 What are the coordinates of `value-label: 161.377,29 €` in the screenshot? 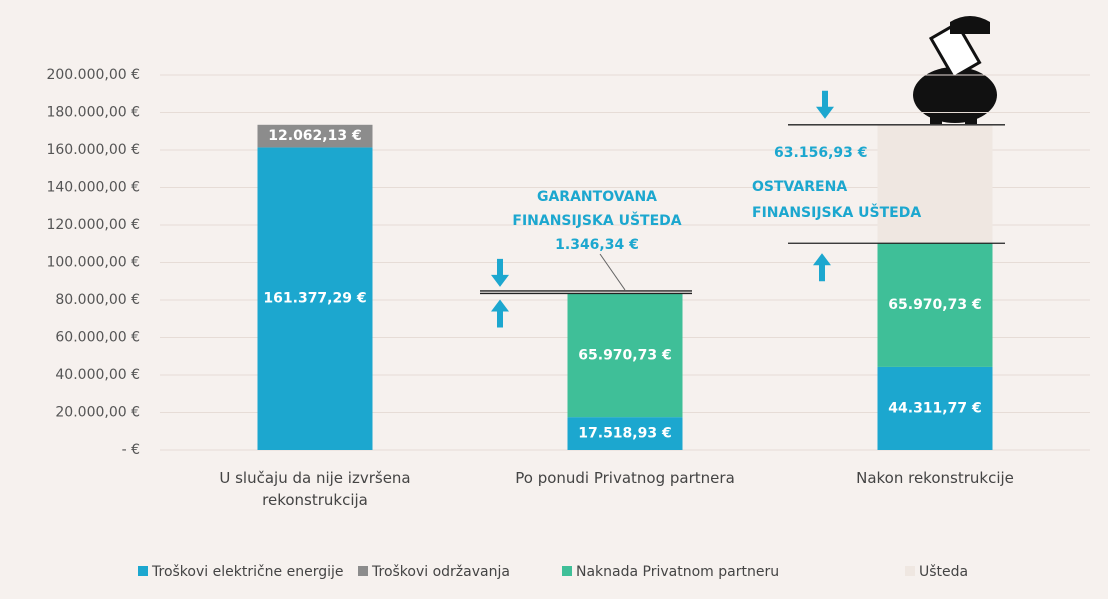 It's located at (314, 299).